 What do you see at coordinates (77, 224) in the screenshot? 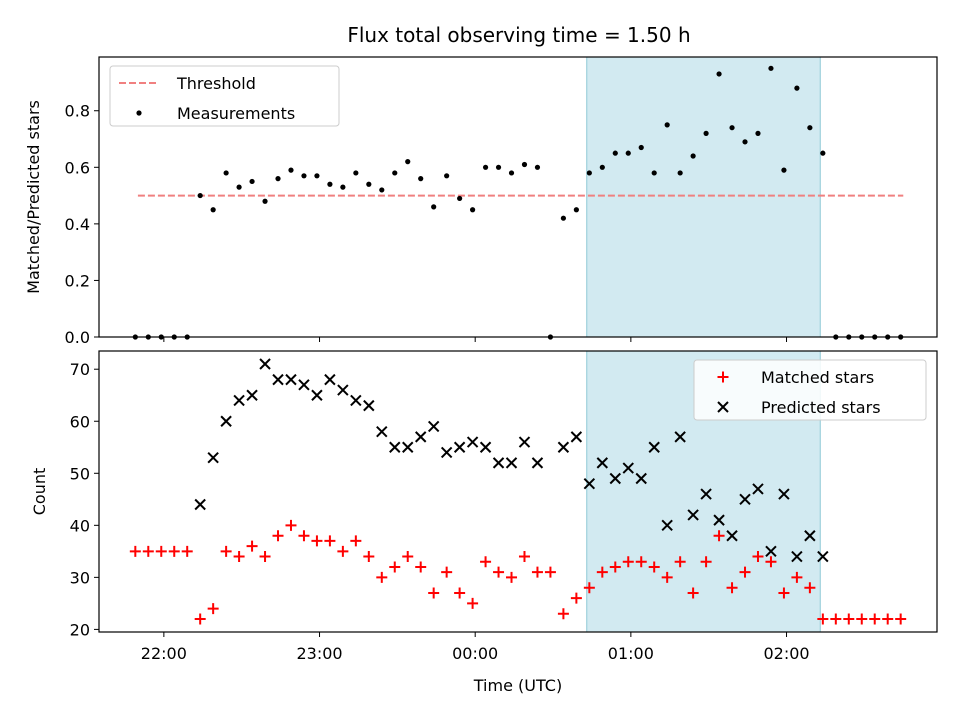
I see `y-tick-label: 0.4` at bounding box center [77, 224].